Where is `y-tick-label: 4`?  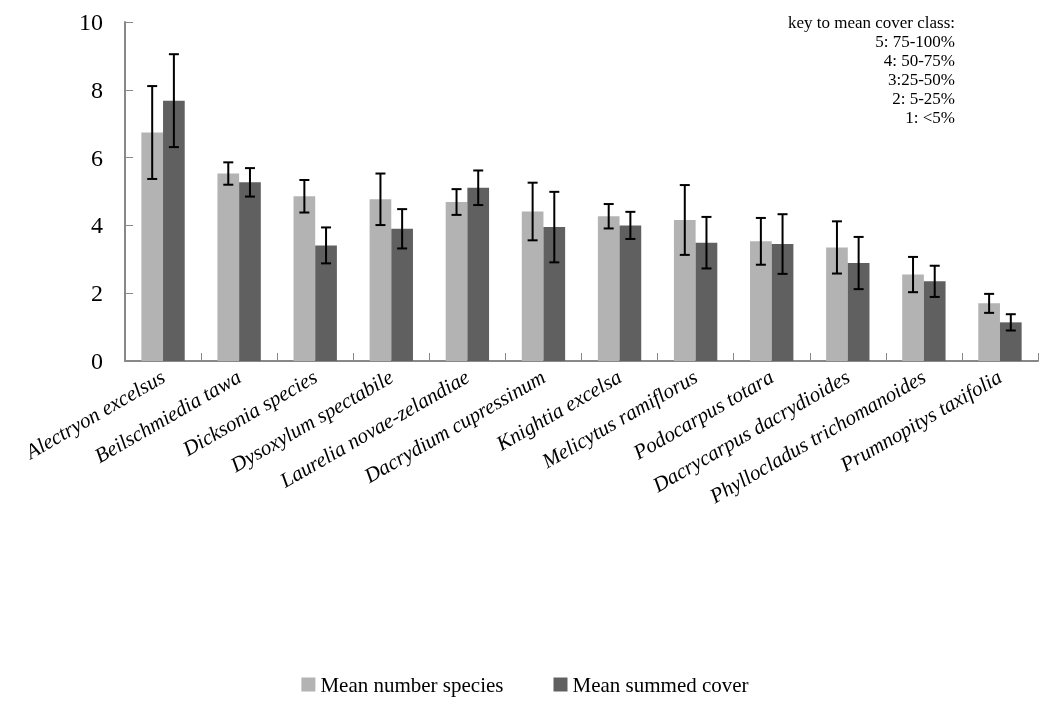
y-tick-label: 4 is located at coordinates (97, 225).